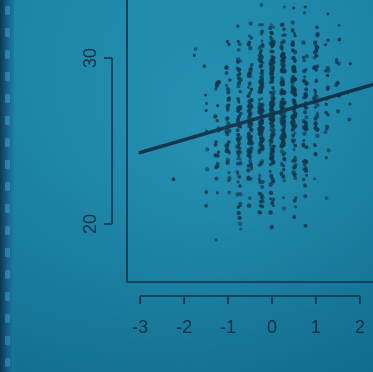  What do you see at coordinates (316, 327) in the screenshot?
I see `x-tick-label: 1` at bounding box center [316, 327].